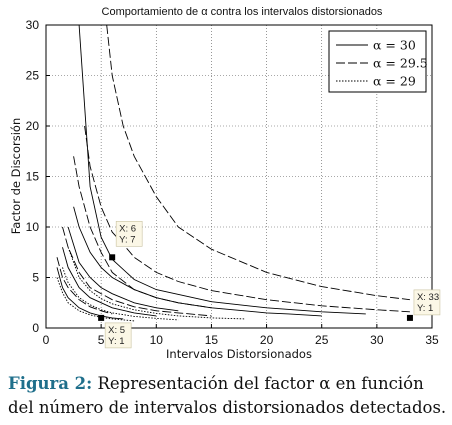 Image resolution: width=452 pixels, height=425 pixels. Describe the element at coordinates (432, 340) in the screenshot. I see `x-tick-label: 35` at that location.